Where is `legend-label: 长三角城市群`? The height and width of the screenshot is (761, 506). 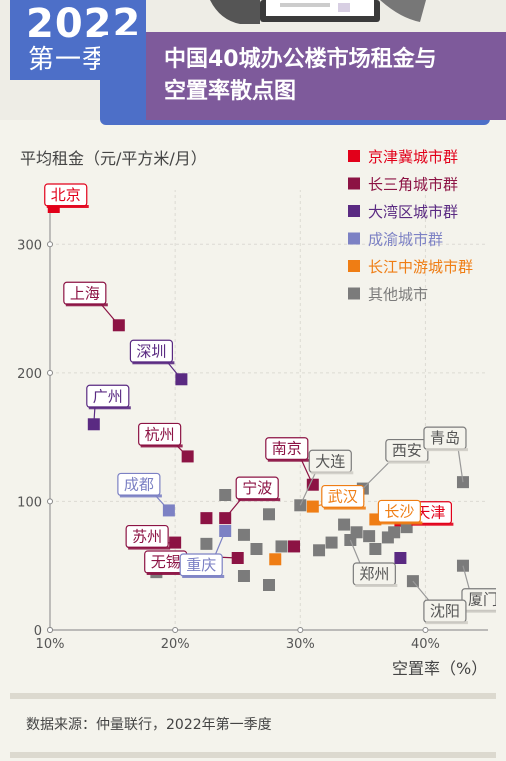
legend-label: 长三角城市群 is located at coordinates (413, 185).